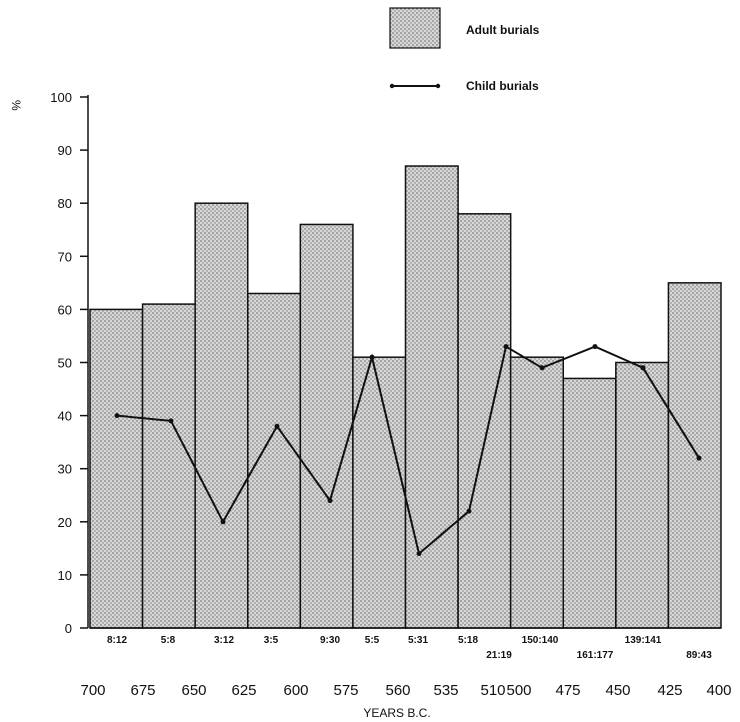  I want to click on ratio-label: 9:30, so click(330, 640).